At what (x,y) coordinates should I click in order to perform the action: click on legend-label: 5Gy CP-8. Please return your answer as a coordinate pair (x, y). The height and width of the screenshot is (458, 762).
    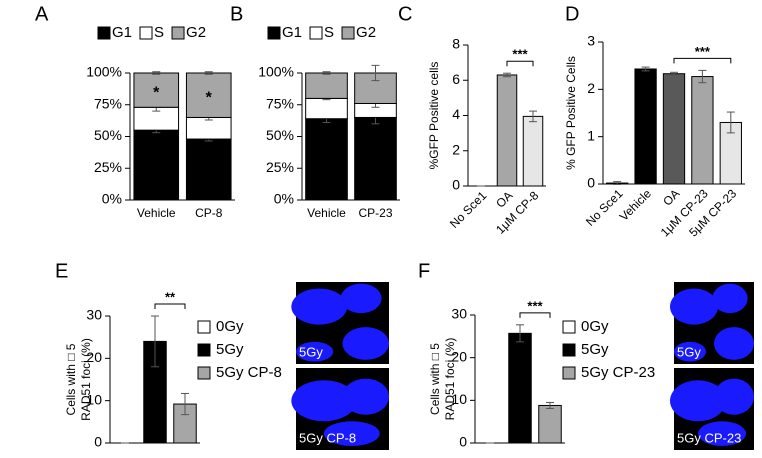
    Looking at the image, I should click on (249, 372).